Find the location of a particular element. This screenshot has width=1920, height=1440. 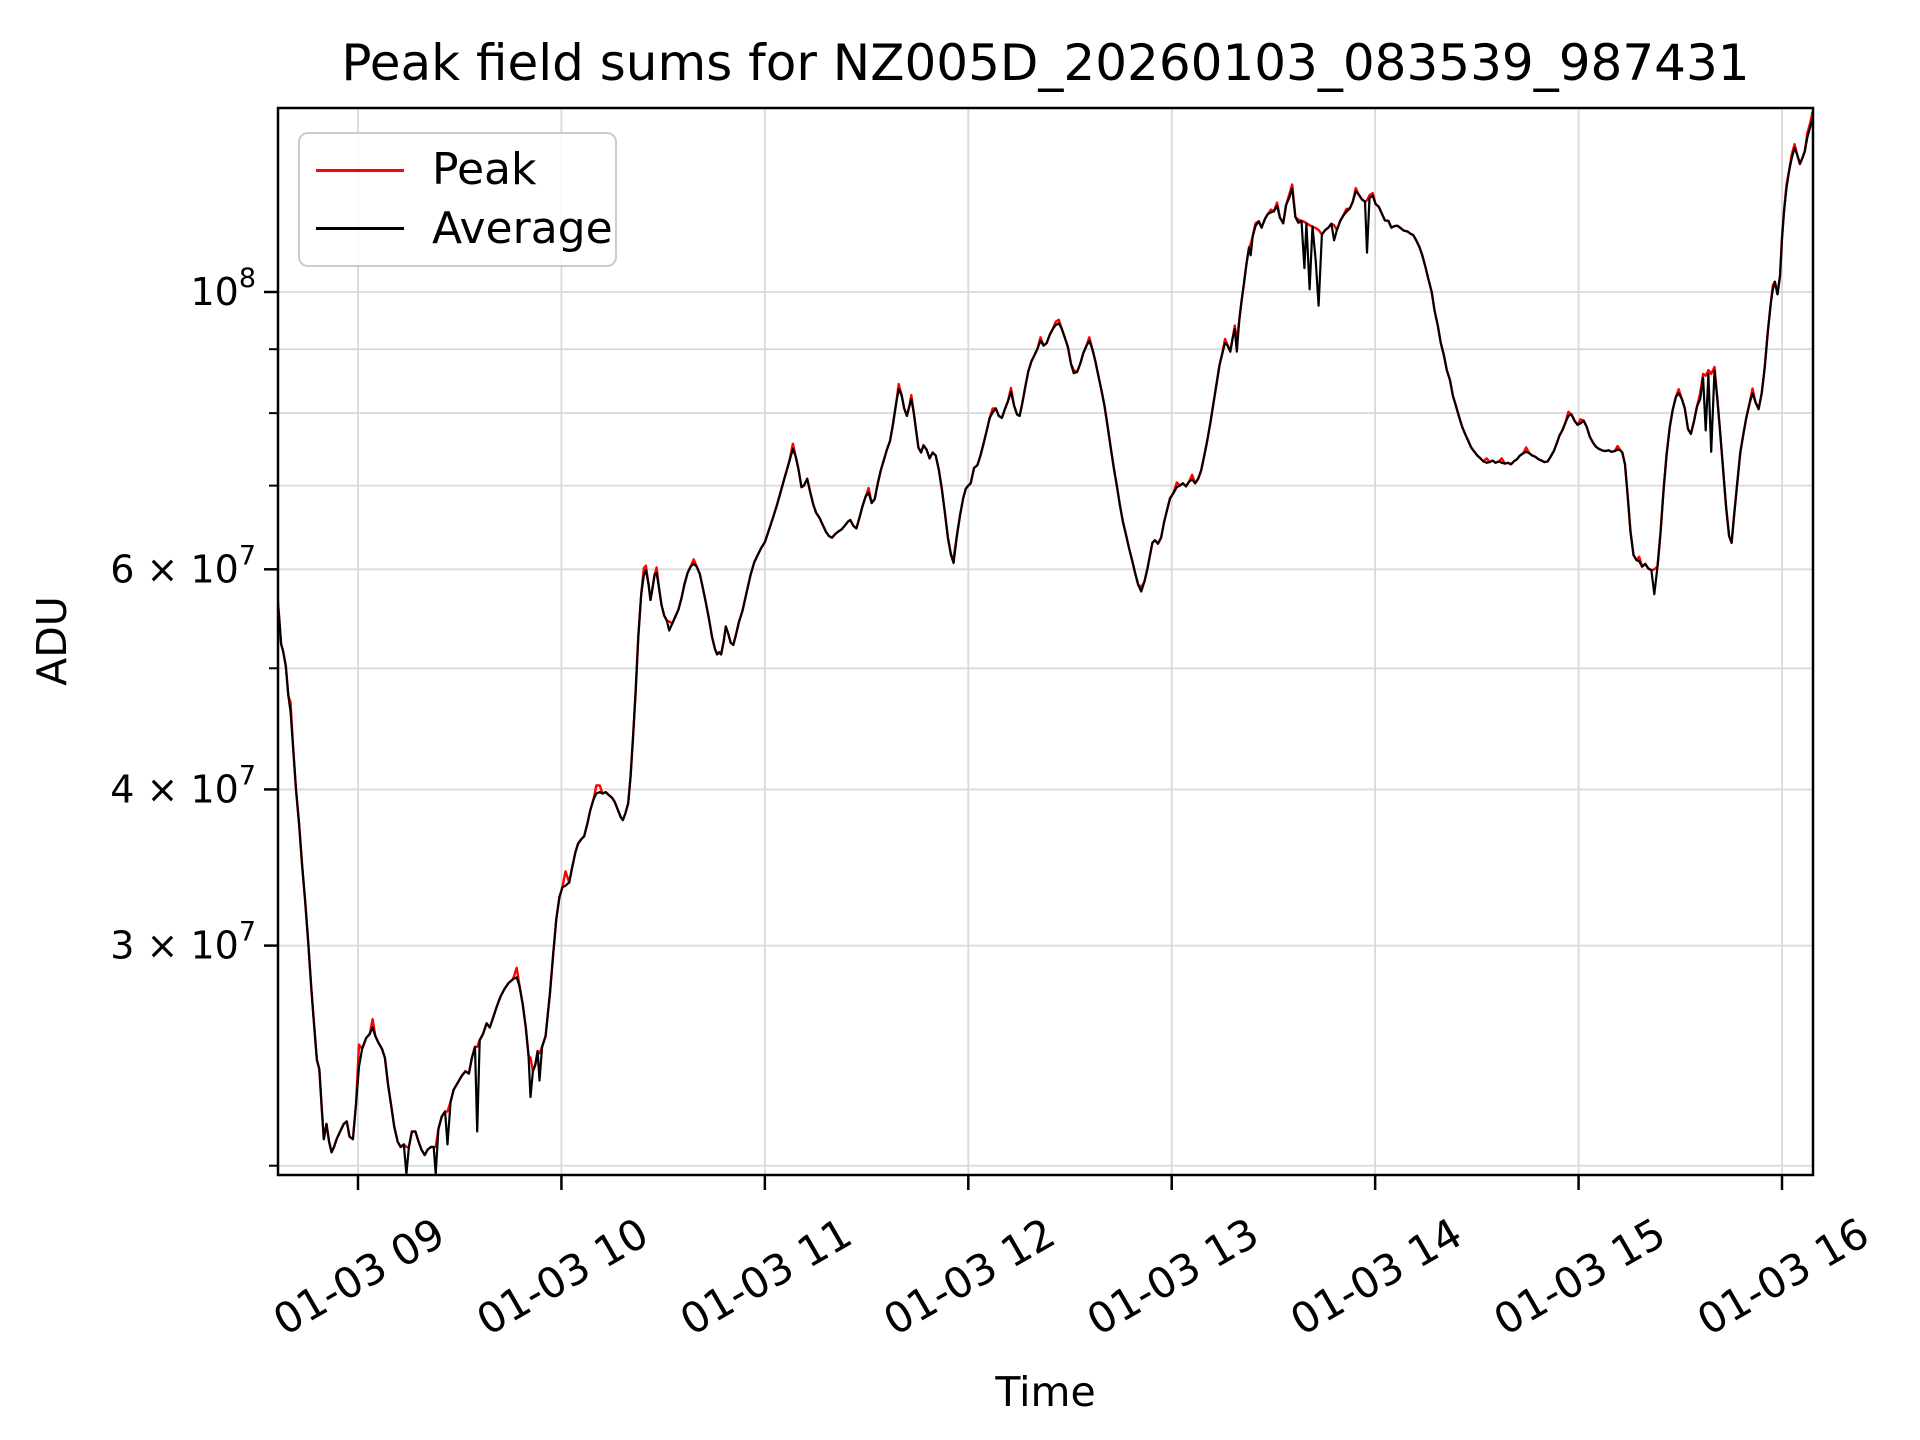

y-axis-label: ADU is located at coordinates (52, 641).